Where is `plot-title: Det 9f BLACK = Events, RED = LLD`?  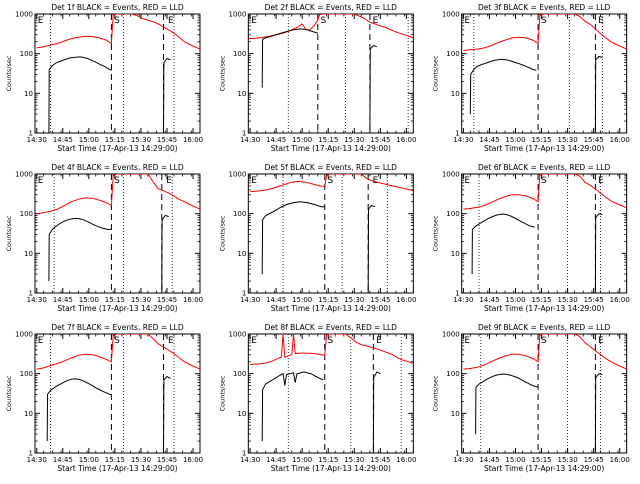 plot-title: Det 9f BLACK = Events, RED = LLD is located at coordinates (544, 327).